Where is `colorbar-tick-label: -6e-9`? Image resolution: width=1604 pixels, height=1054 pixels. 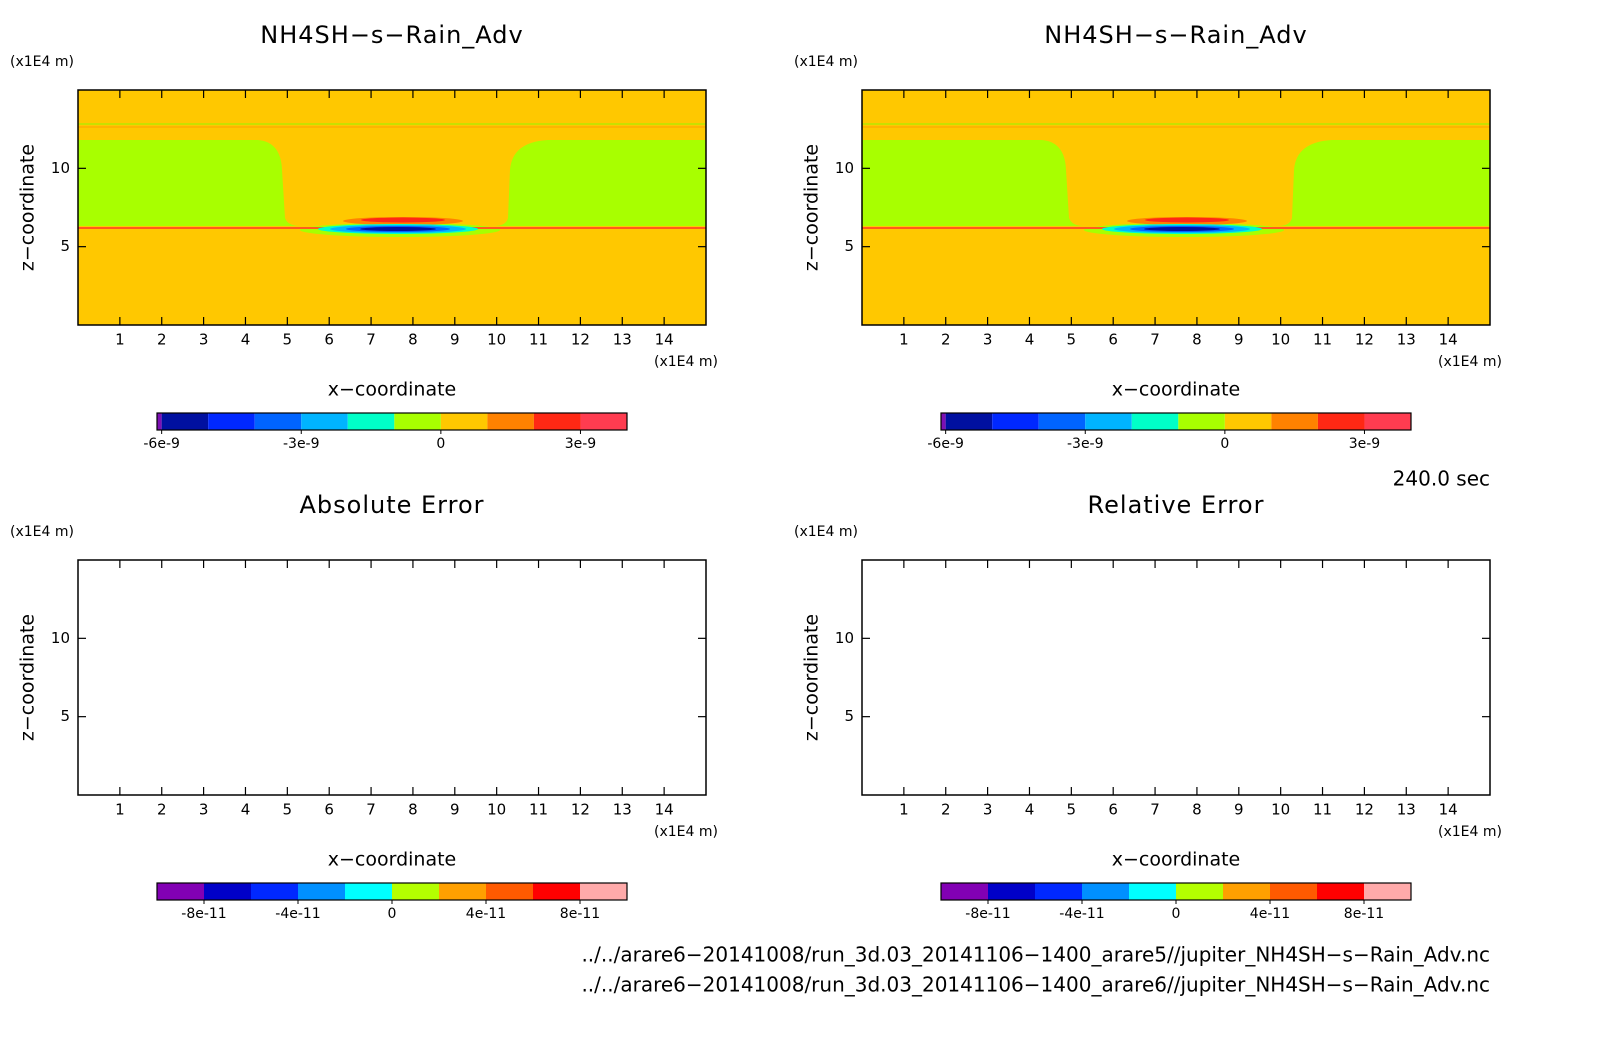 colorbar-tick-label: -6e-9 is located at coordinates (945, 444).